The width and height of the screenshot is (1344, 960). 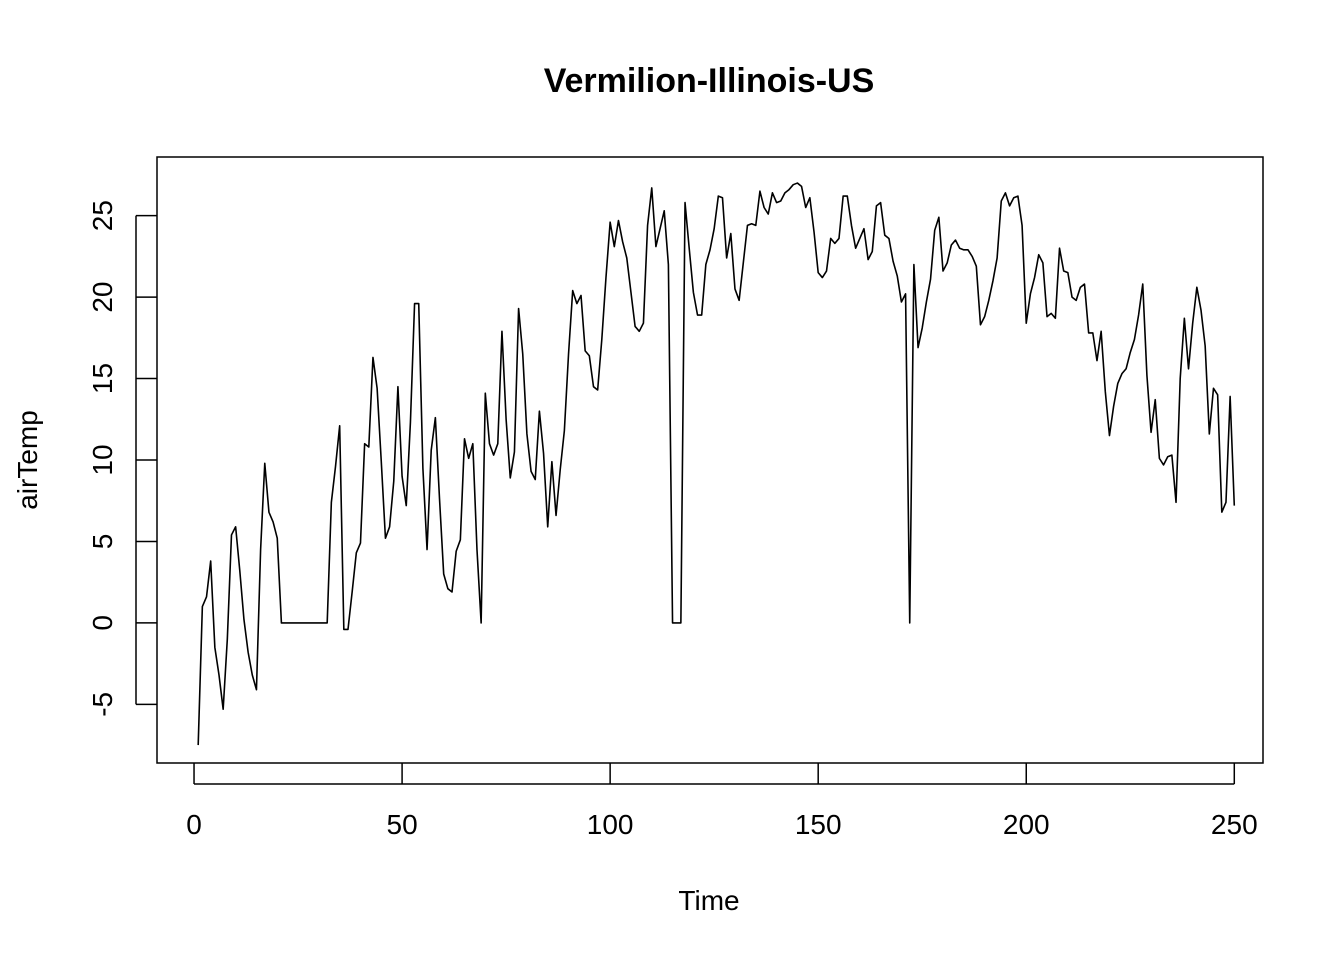 I want to click on y-tick-label: 15, so click(x=102, y=378).